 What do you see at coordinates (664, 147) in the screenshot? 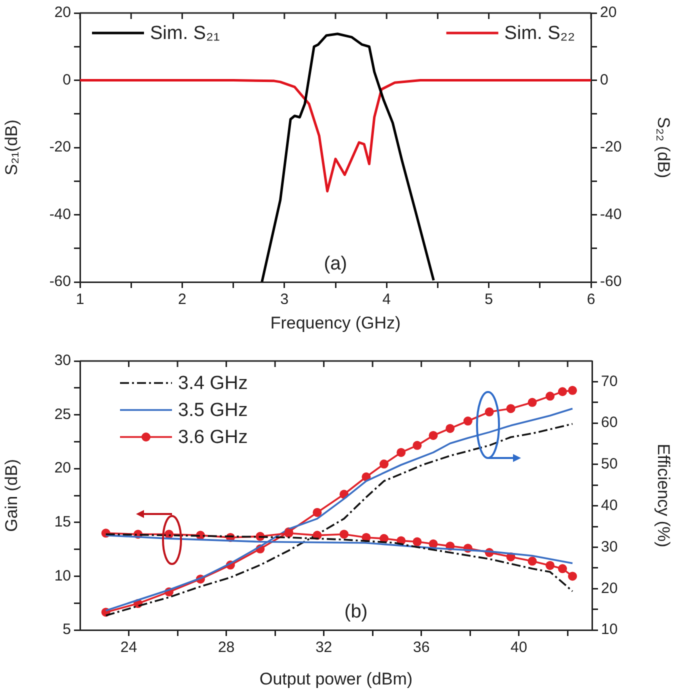
I see `y2-axis-title: S₂₂ (dB)` at bounding box center [664, 147].